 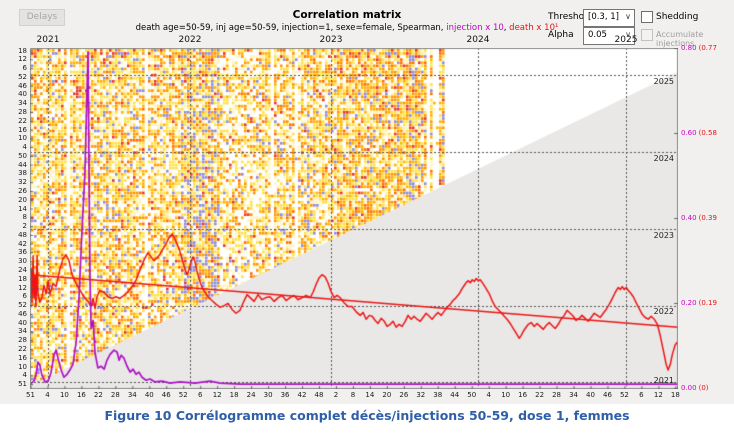 I want to click on x-tick-label: 46, so click(x=607, y=395).